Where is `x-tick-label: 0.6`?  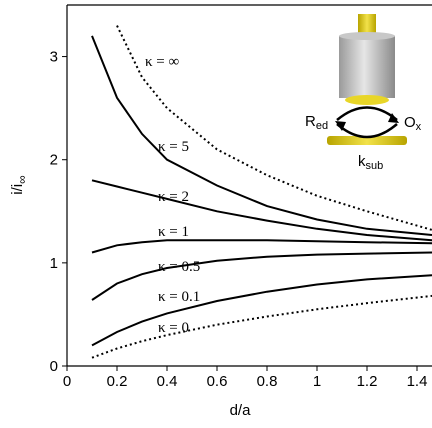
x-tick-label: 0.6 is located at coordinates (217, 381).